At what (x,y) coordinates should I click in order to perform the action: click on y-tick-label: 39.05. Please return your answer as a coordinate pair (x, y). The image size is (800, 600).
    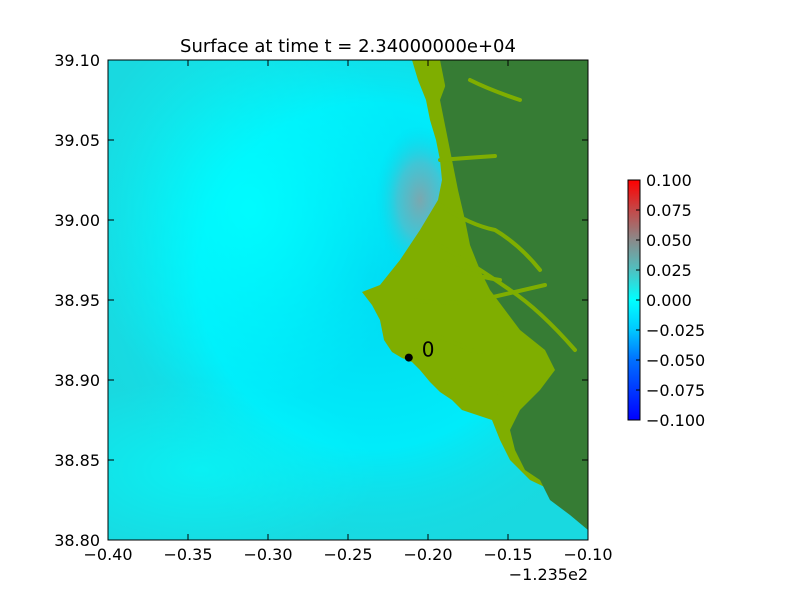
    Looking at the image, I should click on (77, 140).